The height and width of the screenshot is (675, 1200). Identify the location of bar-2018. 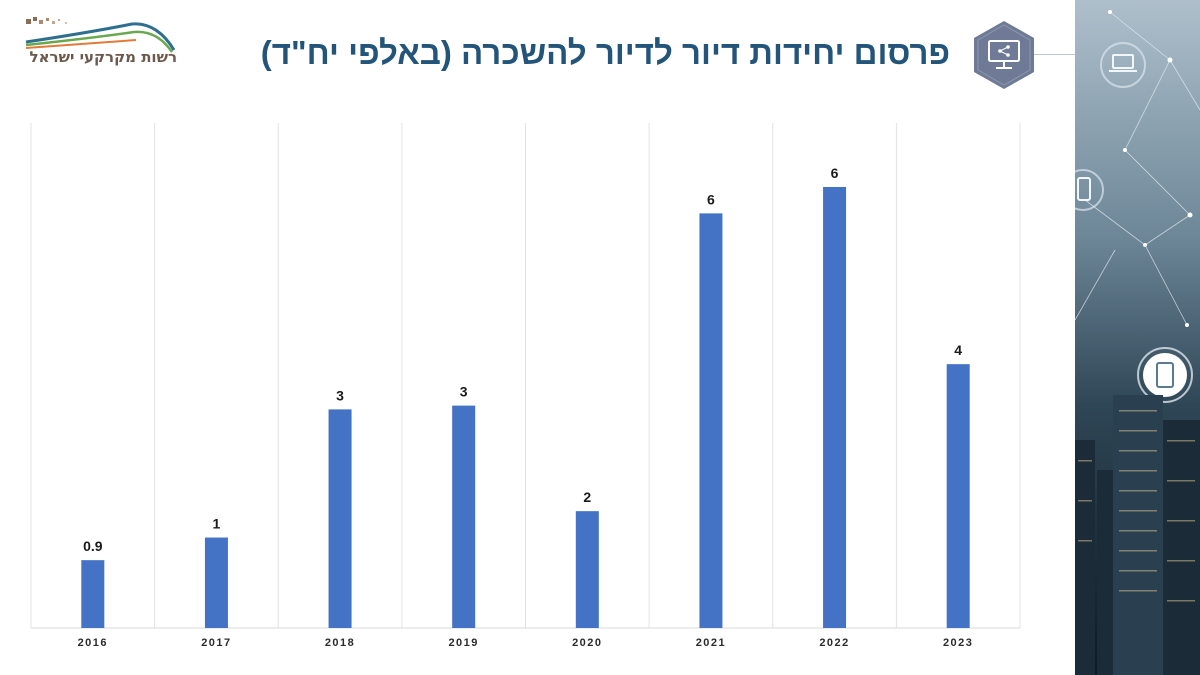
(340, 518).